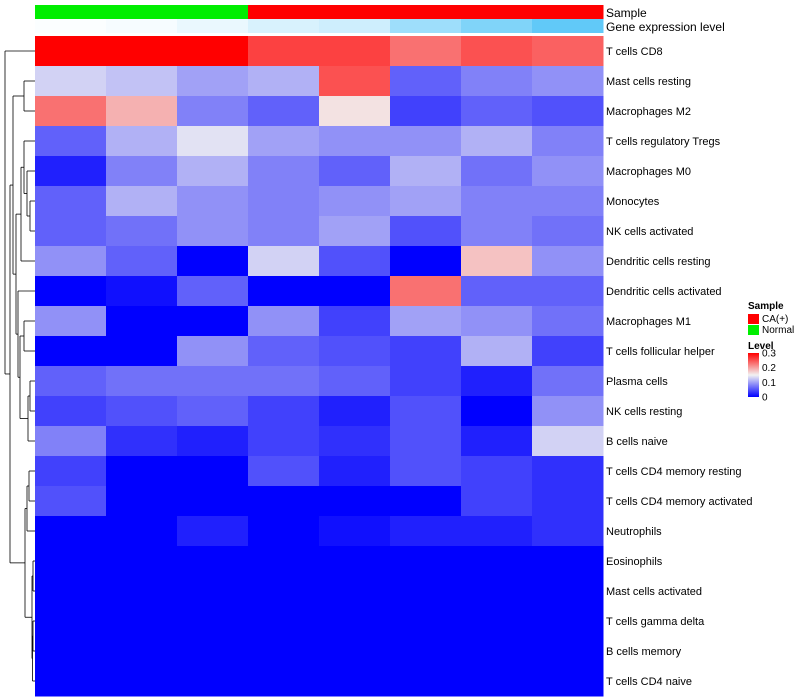 The height and width of the screenshot is (700, 800). Describe the element at coordinates (649, 232) in the screenshot. I see `row-label: NK cells activated` at that location.